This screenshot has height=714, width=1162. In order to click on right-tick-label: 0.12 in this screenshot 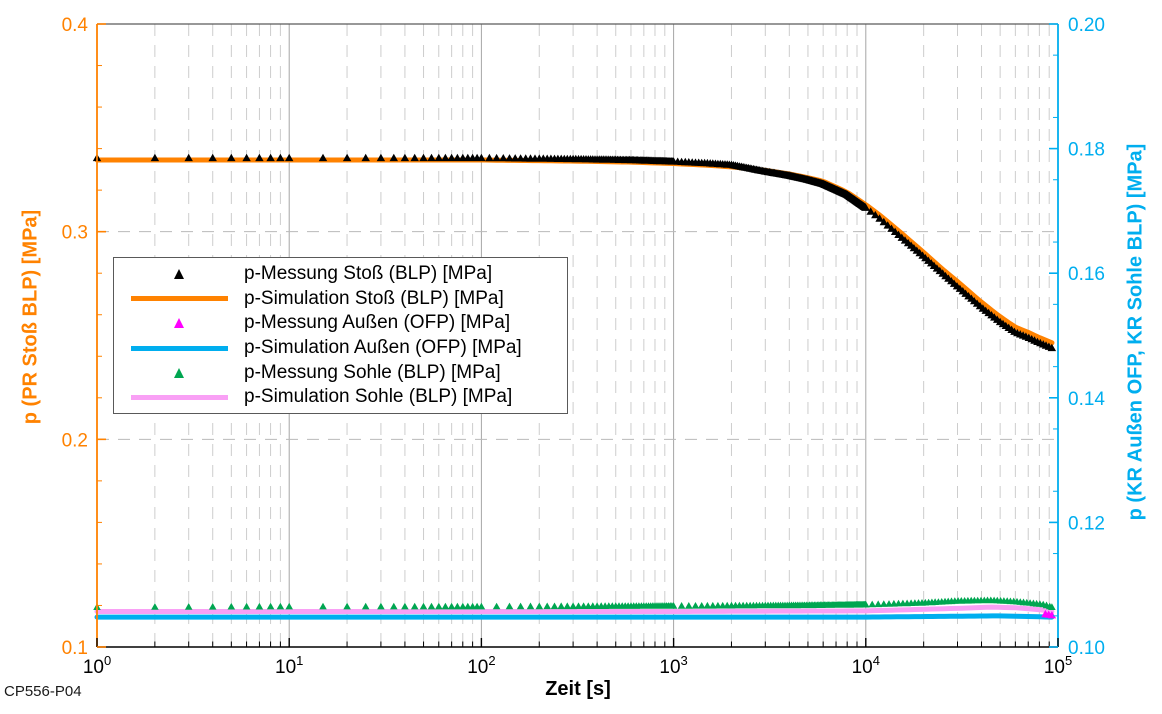, I will do `click(1086, 523)`.